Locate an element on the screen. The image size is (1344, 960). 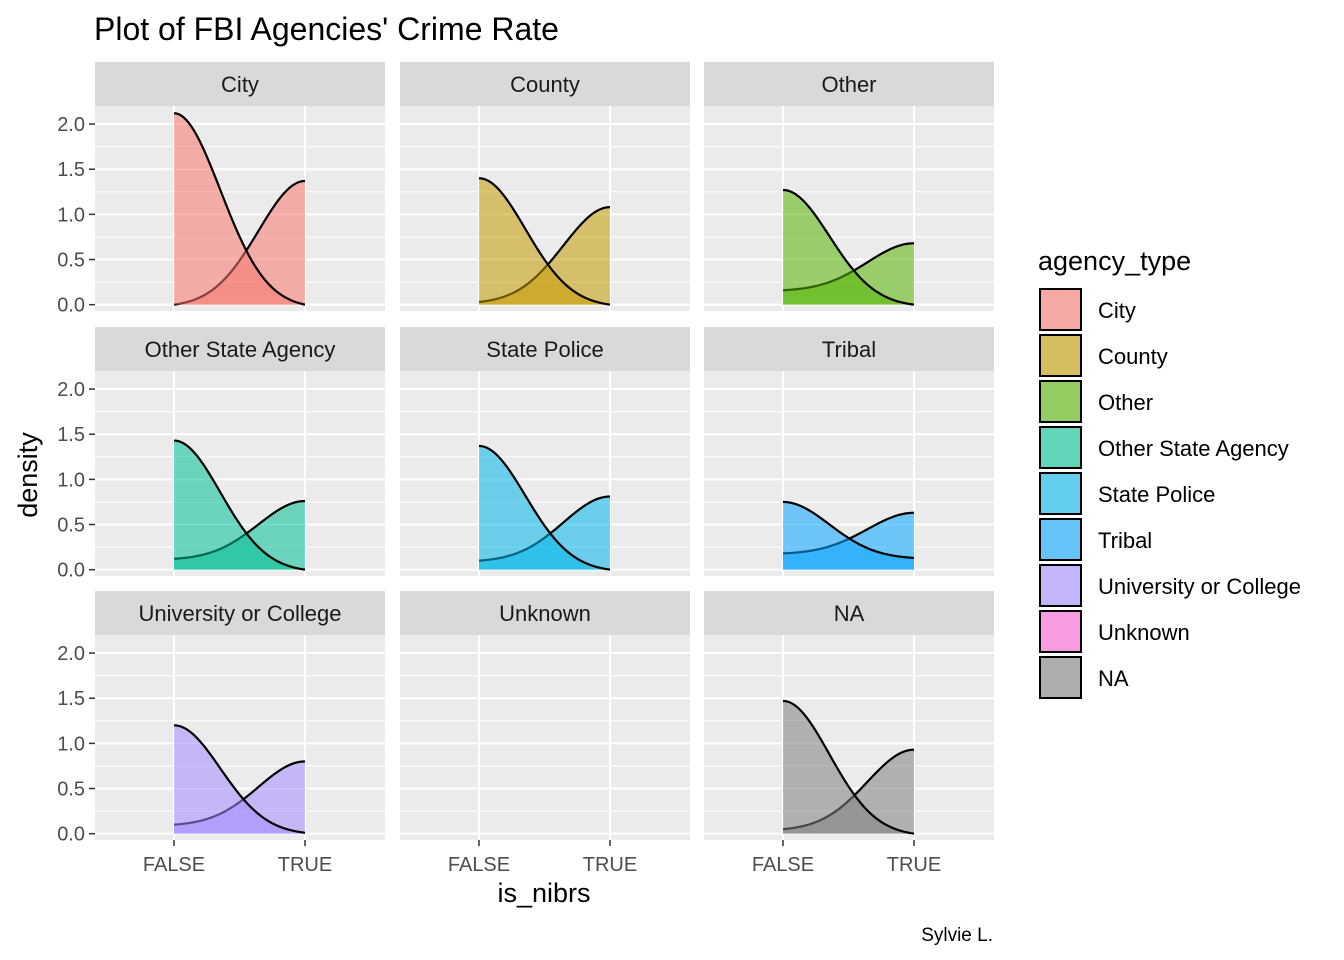
legend-label: NA is located at coordinates (1113, 678).